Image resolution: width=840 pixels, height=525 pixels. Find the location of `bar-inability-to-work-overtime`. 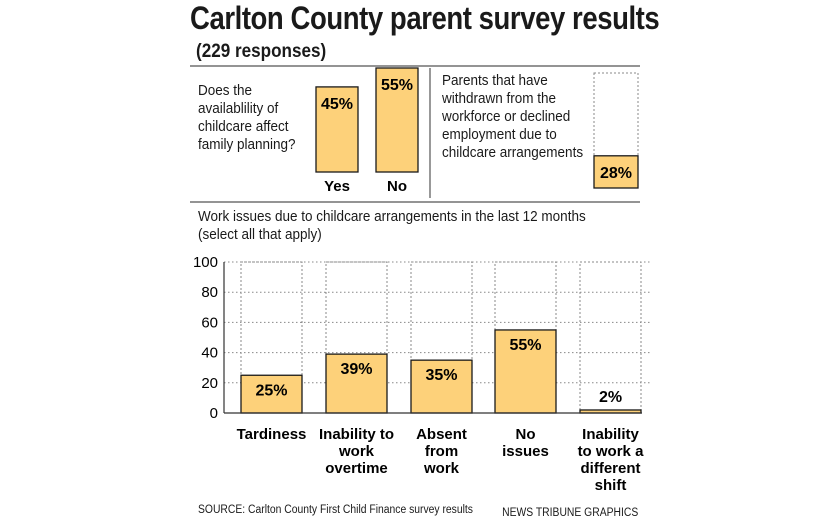

bar-inability-to-work-overtime is located at coordinates (356, 383).